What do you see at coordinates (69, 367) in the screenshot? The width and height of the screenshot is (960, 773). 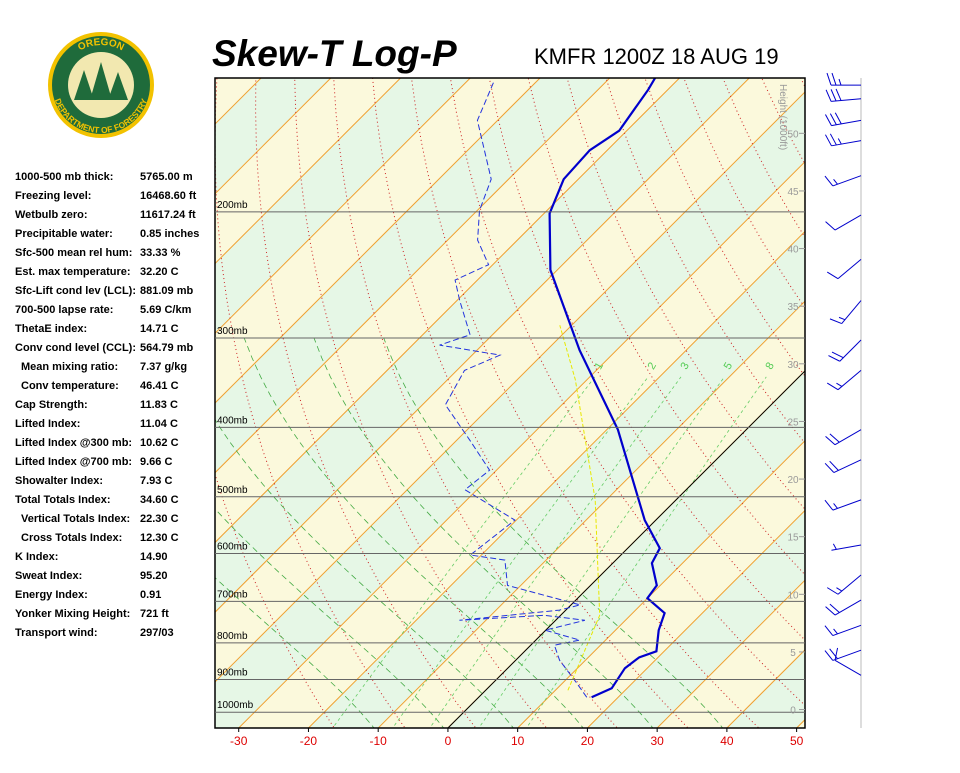 I see `stat-label: Mean mixing ratio:` at bounding box center [69, 367].